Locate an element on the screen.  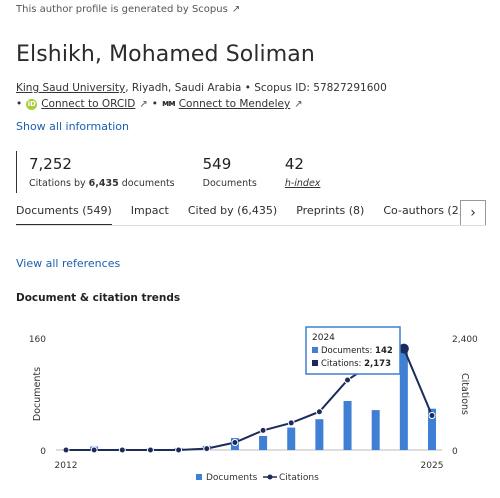
tab-impact: Impact is located at coordinates (149, 210).